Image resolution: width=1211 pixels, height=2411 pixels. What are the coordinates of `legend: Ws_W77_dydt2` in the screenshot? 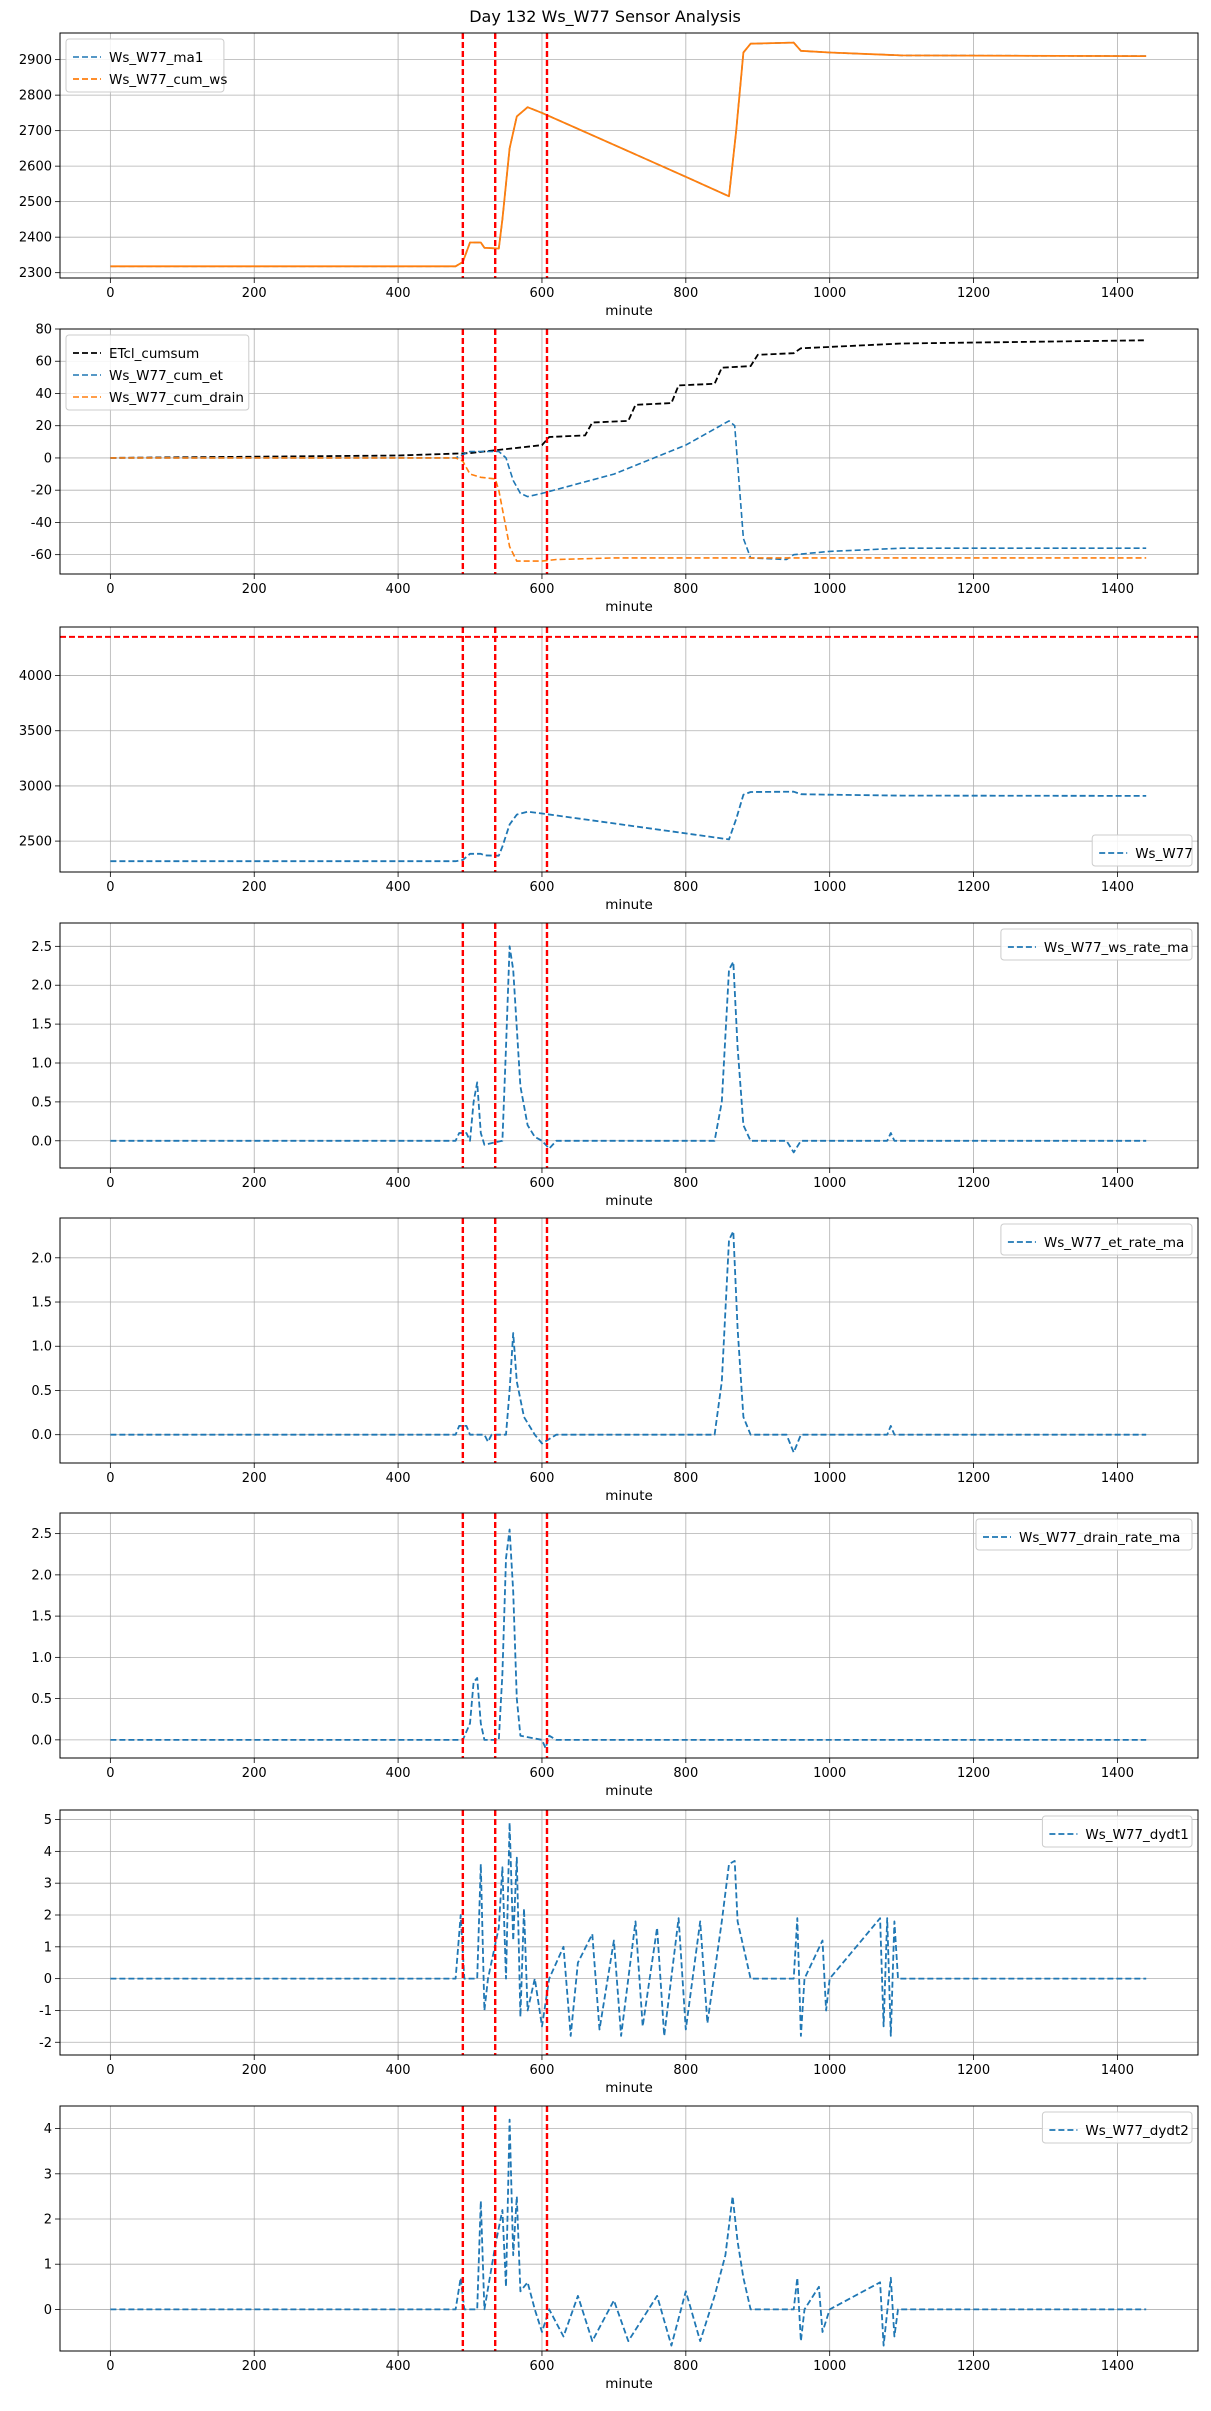 It's located at (1117, 2127).